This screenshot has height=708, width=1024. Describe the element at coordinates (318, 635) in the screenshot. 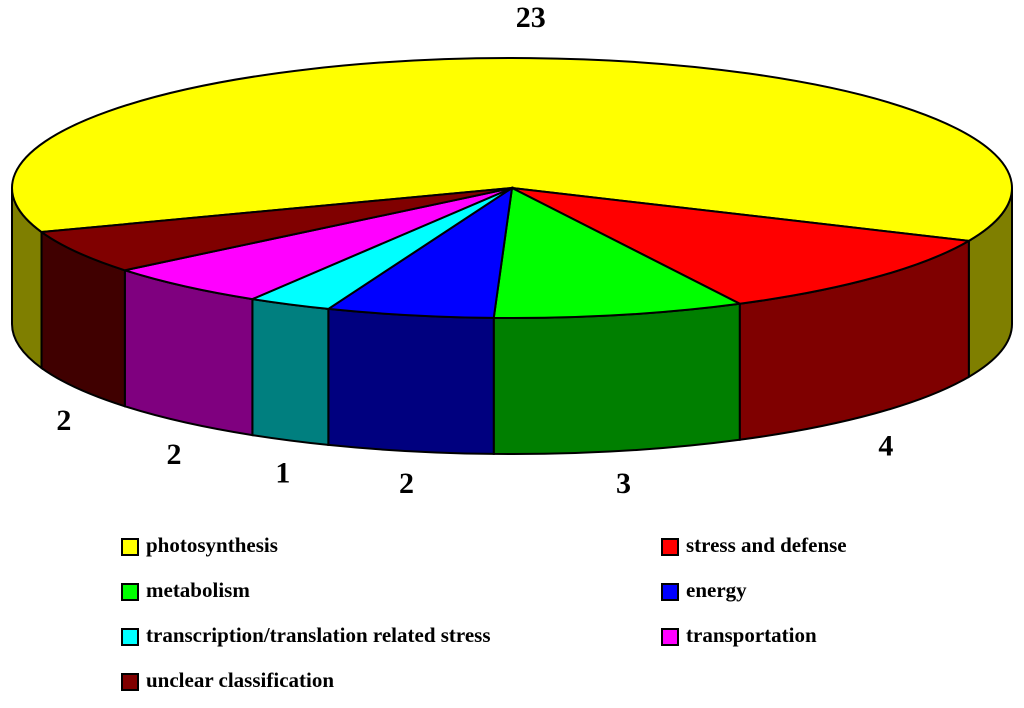

I see `legend-label: transcription/translation related stress` at that location.